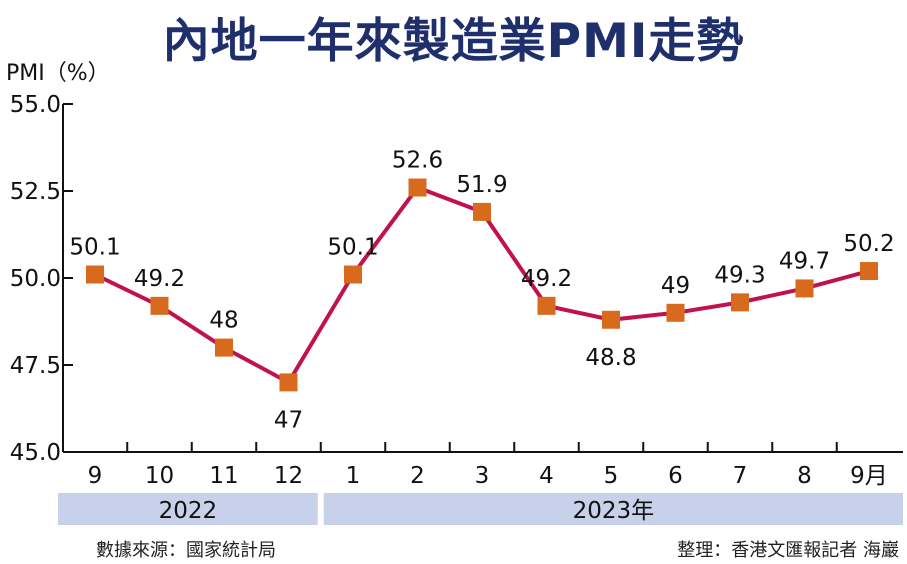 The width and height of the screenshot is (907, 564). Describe the element at coordinates (223, 321) in the screenshot. I see `data-label: 48` at that location.